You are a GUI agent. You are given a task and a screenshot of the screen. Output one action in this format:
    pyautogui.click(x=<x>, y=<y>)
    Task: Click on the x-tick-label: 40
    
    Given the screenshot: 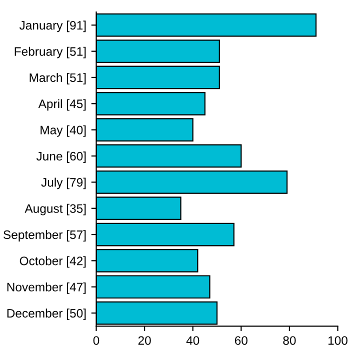 What is the action you would take?
    pyautogui.click(x=193, y=340)
    